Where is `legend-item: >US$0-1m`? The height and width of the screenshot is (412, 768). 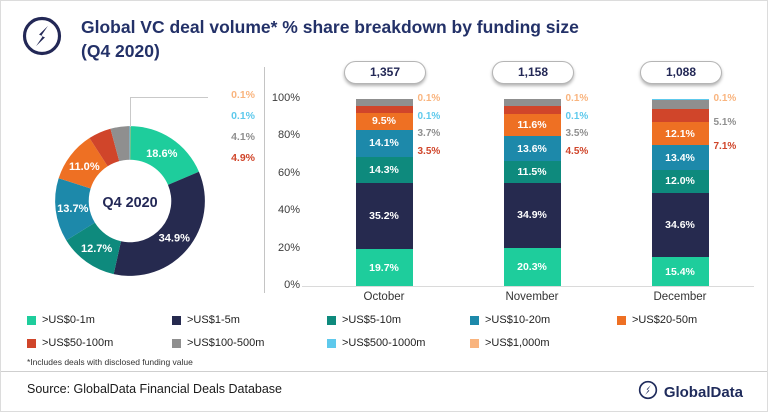 legend-item: >US$0-1m is located at coordinates (99, 320).